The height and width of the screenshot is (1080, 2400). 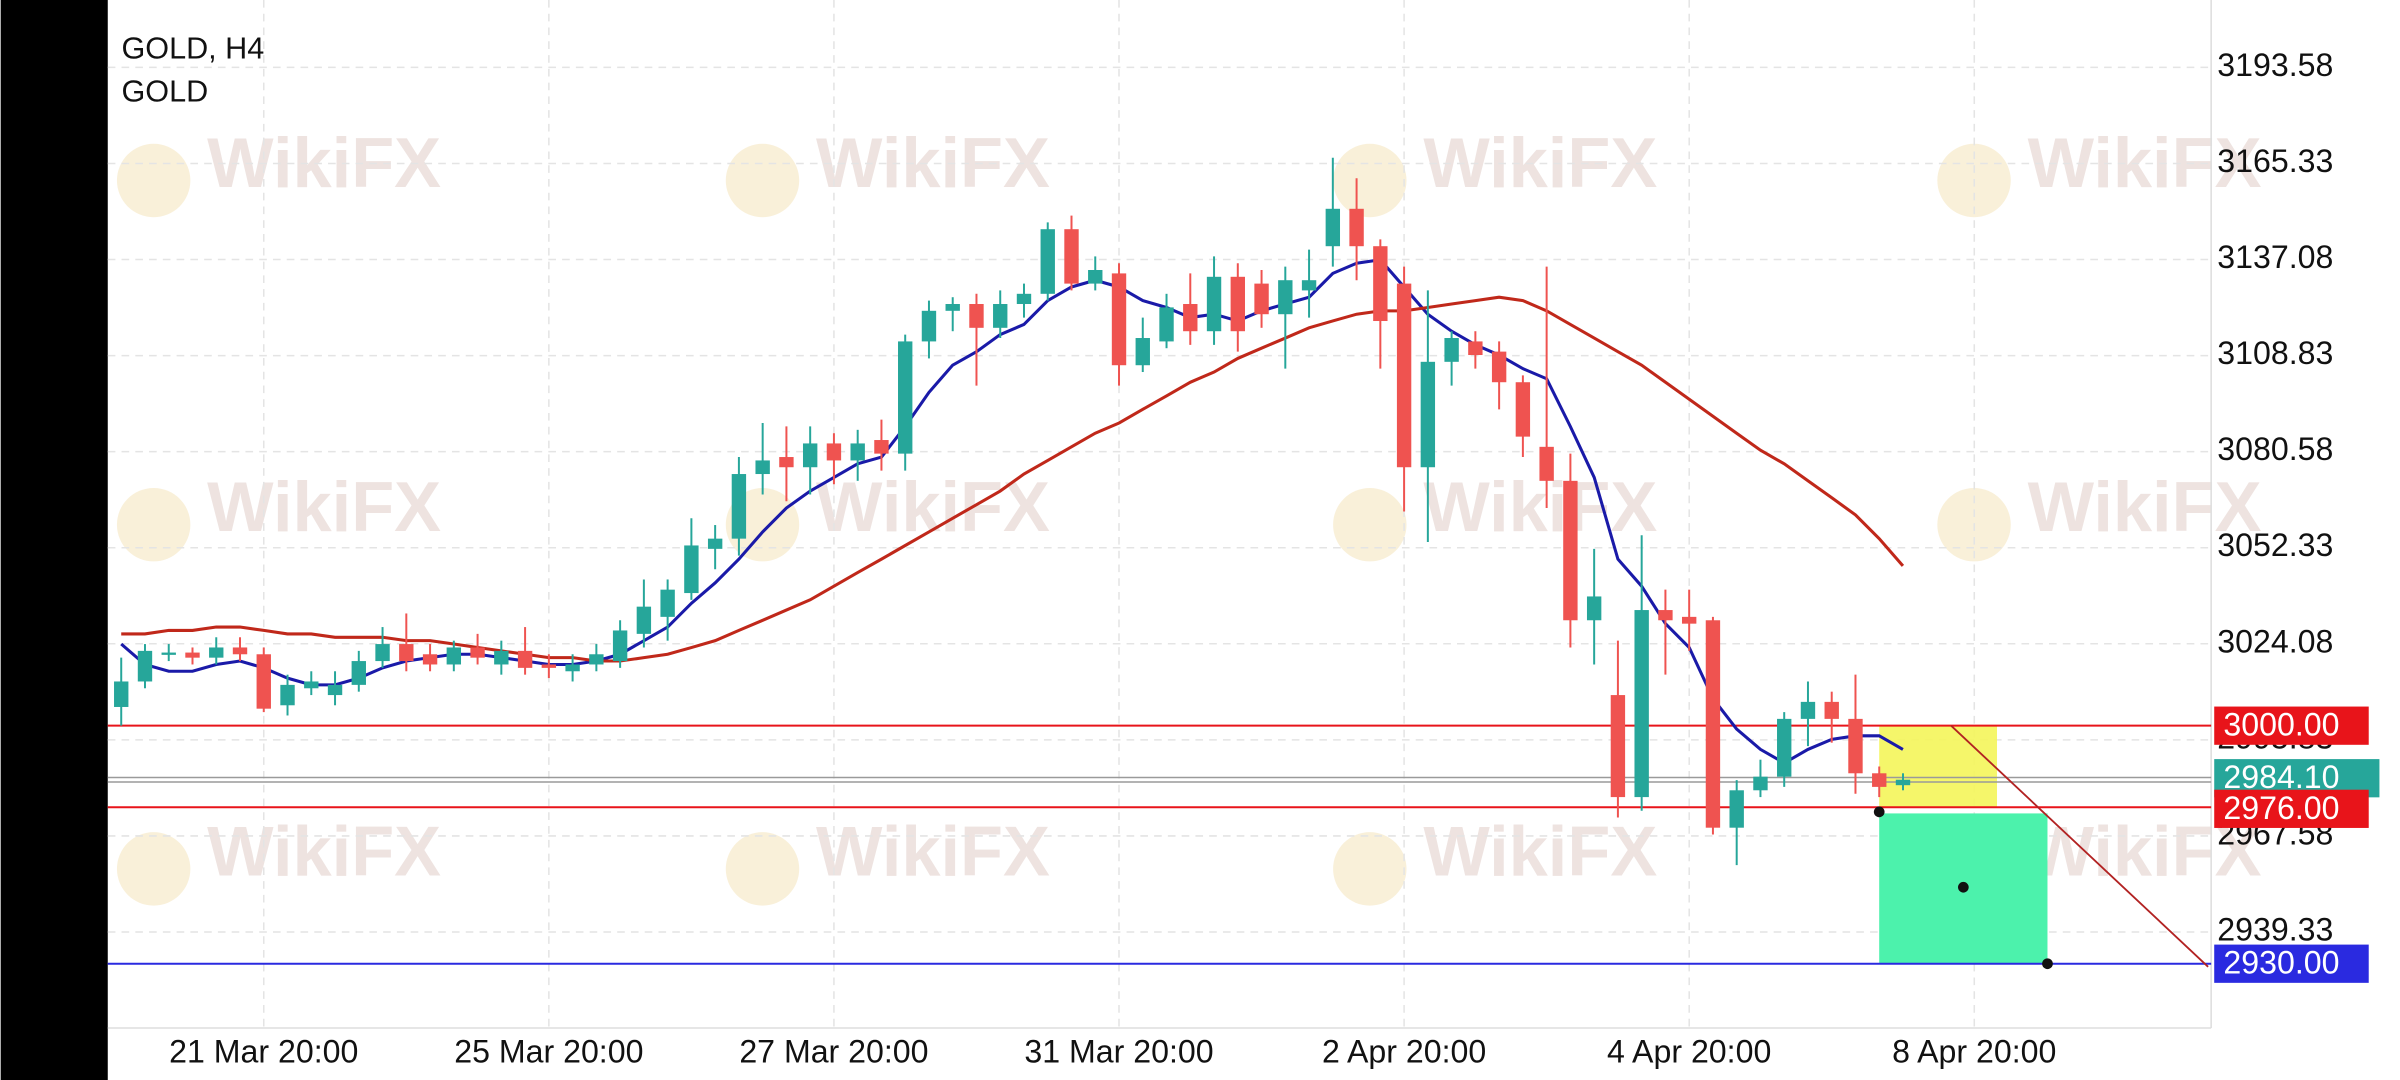 What do you see at coordinates (2275, 161) in the screenshot?
I see `y-tick-label: 3165.33` at bounding box center [2275, 161].